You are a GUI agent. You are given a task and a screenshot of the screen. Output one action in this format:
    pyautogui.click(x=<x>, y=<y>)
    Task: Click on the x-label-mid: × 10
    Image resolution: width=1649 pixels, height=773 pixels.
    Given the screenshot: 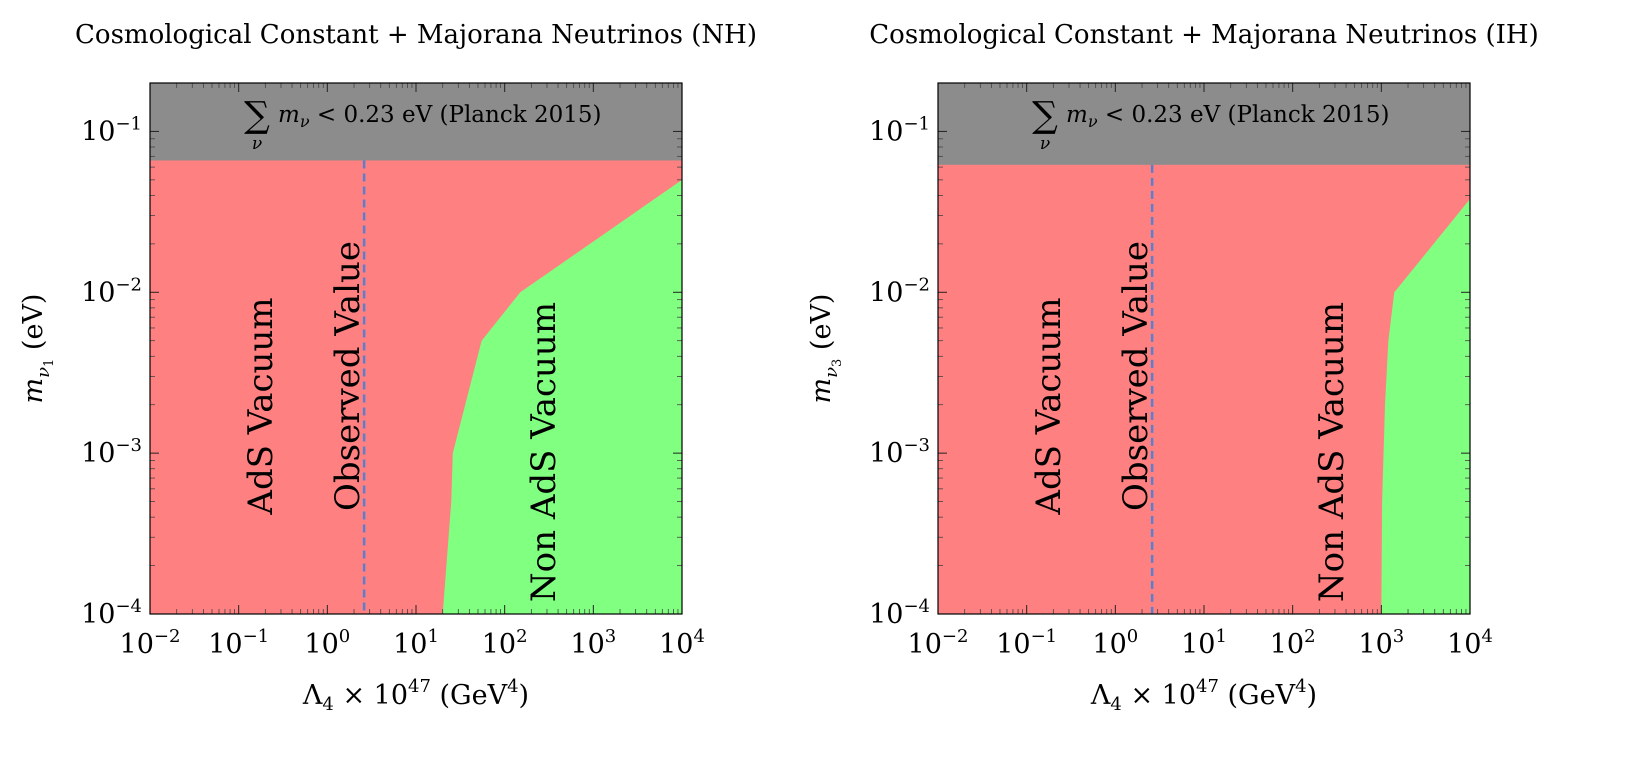 What is the action you would take?
    pyautogui.click(x=371, y=695)
    